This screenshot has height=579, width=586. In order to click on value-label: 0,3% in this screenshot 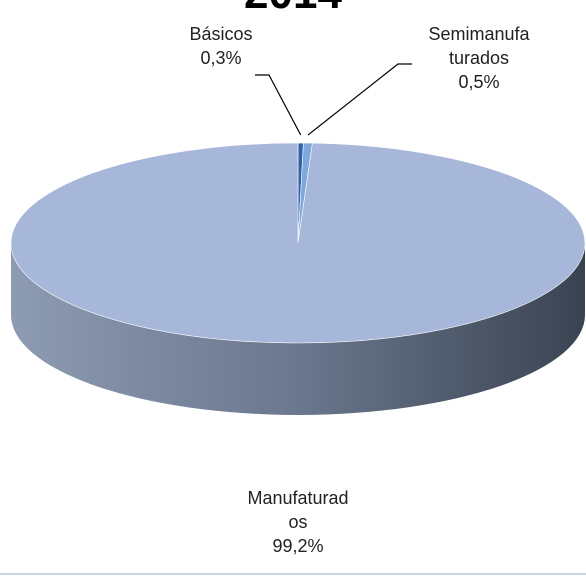, I will do `click(221, 58)`.